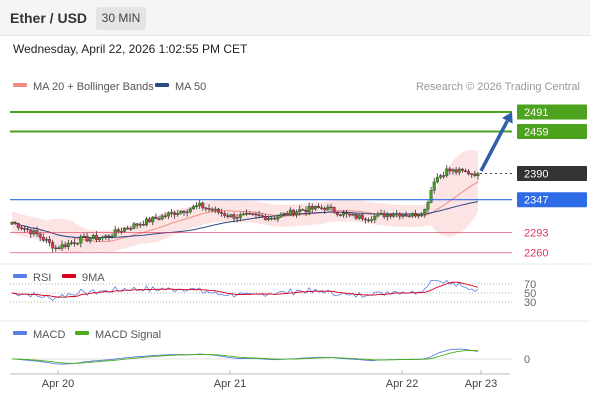 Image resolution: width=590 pixels, height=400 pixels. Describe the element at coordinates (93, 87) in the screenshot. I see `ma20-legend-label: MA 20 + Bollinger Bands` at that location.